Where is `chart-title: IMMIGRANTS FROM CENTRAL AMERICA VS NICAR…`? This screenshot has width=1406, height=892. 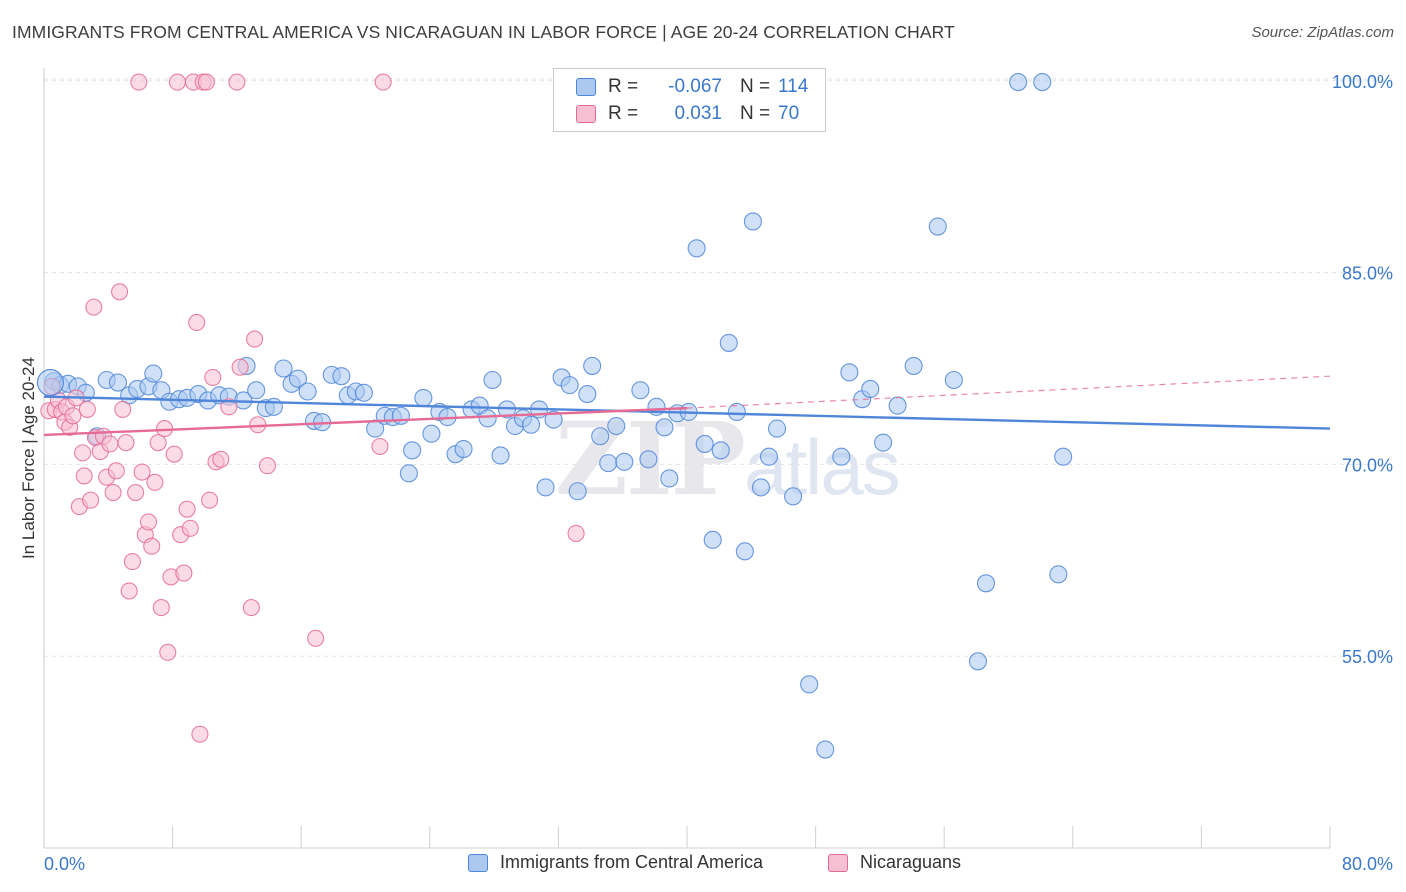 chart-title: IMMIGRANTS FROM CENTRAL AMERICA VS NICAR… is located at coordinates (483, 32).